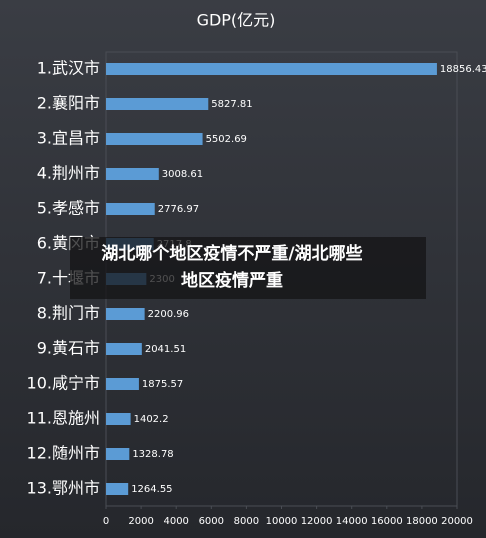 The image size is (486, 538). Describe the element at coordinates (63, 488) in the screenshot. I see `y-tick-label: 13.鄂州市` at that location.